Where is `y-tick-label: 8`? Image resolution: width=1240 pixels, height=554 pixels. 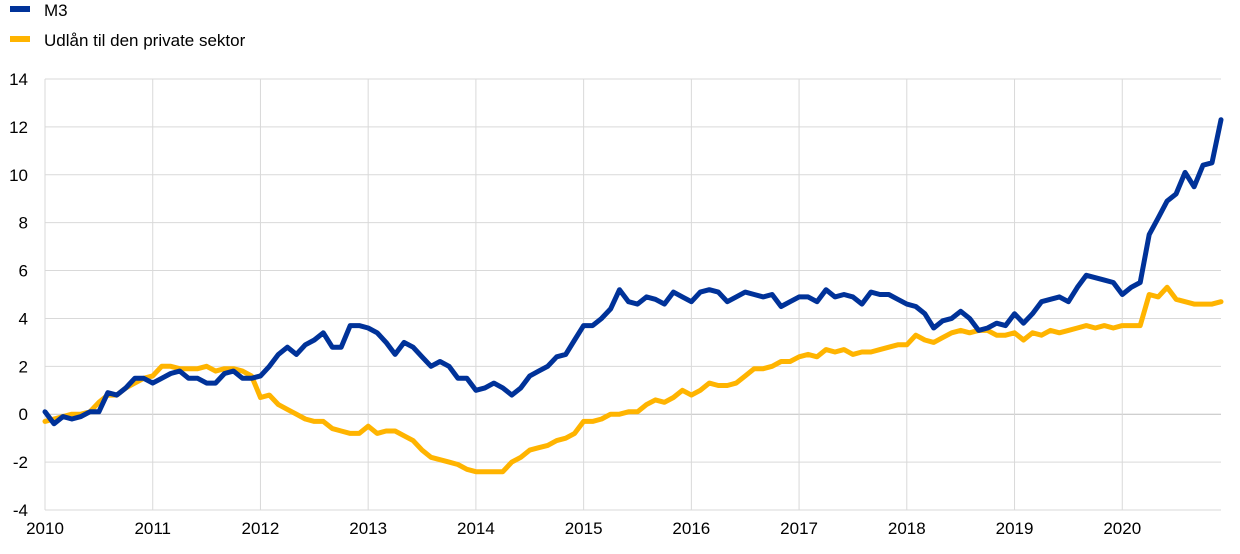
y-tick-label: 8 is located at coordinates (23, 223).